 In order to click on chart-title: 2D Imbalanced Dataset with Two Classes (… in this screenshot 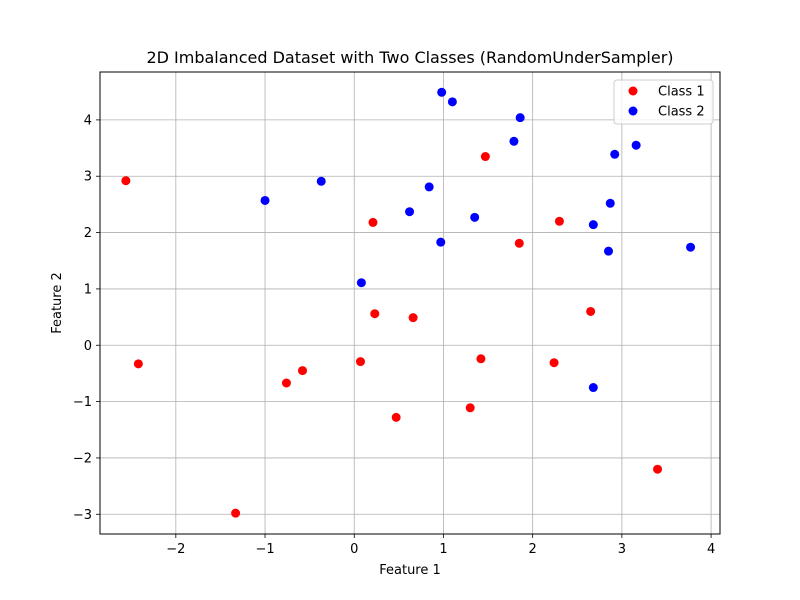, I will do `click(409, 57)`.